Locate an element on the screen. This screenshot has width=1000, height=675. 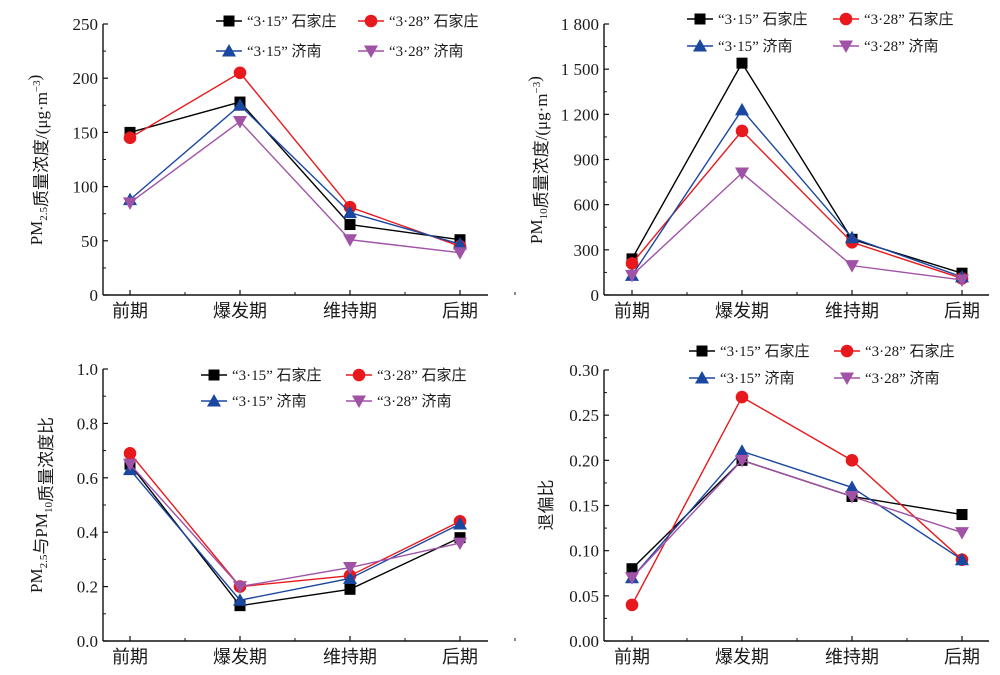
y-tick-label: 100 is located at coordinates (86, 187).